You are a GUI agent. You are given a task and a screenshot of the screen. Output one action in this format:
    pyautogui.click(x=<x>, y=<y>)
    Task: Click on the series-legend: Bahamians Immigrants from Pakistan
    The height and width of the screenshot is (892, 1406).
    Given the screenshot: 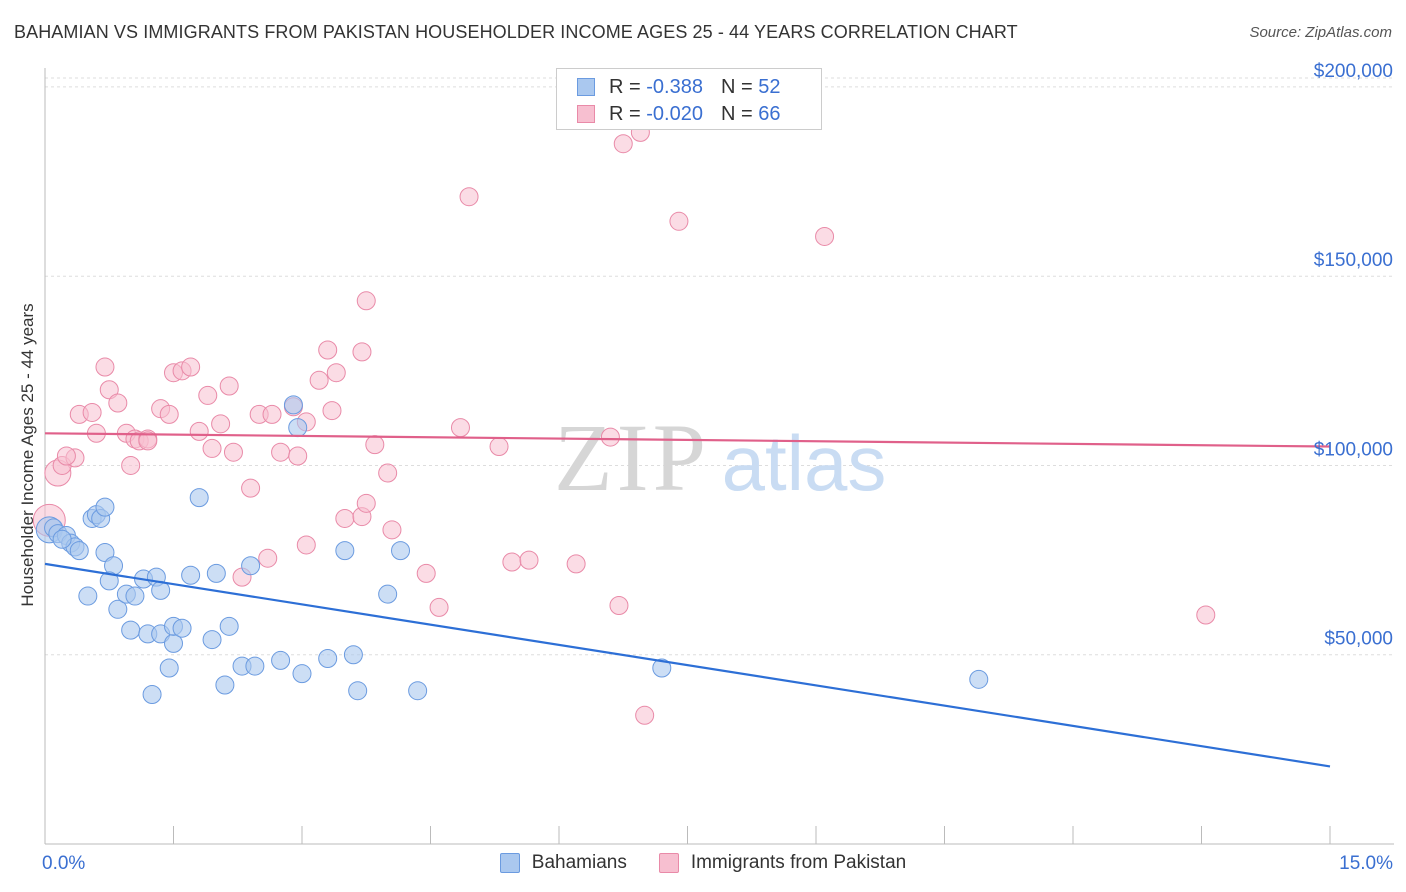 What is the action you would take?
    pyautogui.click(x=703, y=863)
    